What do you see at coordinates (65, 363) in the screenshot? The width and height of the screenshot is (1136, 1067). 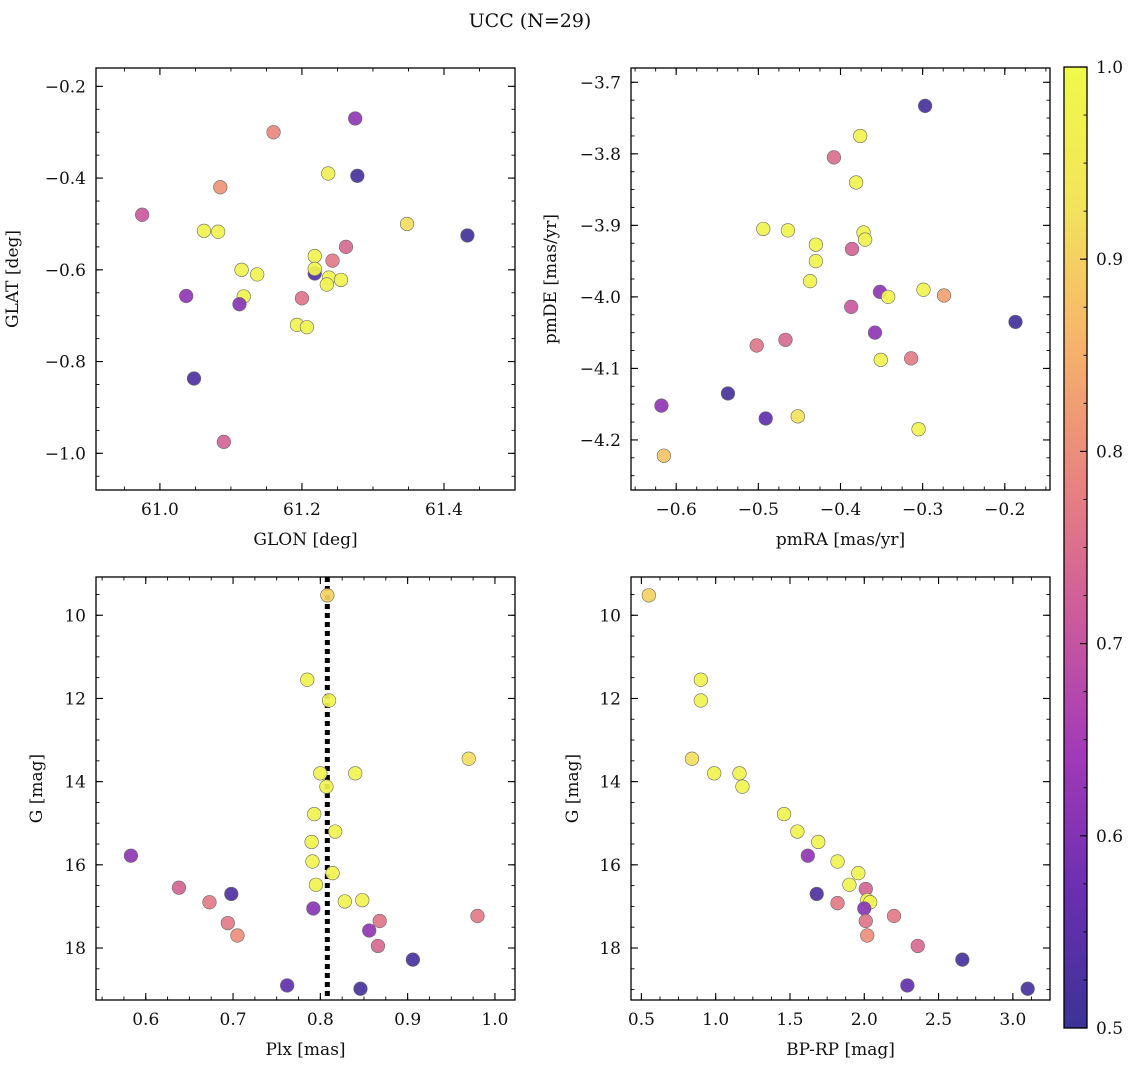 I see `y-tick-label: −0.8` at bounding box center [65, 363].